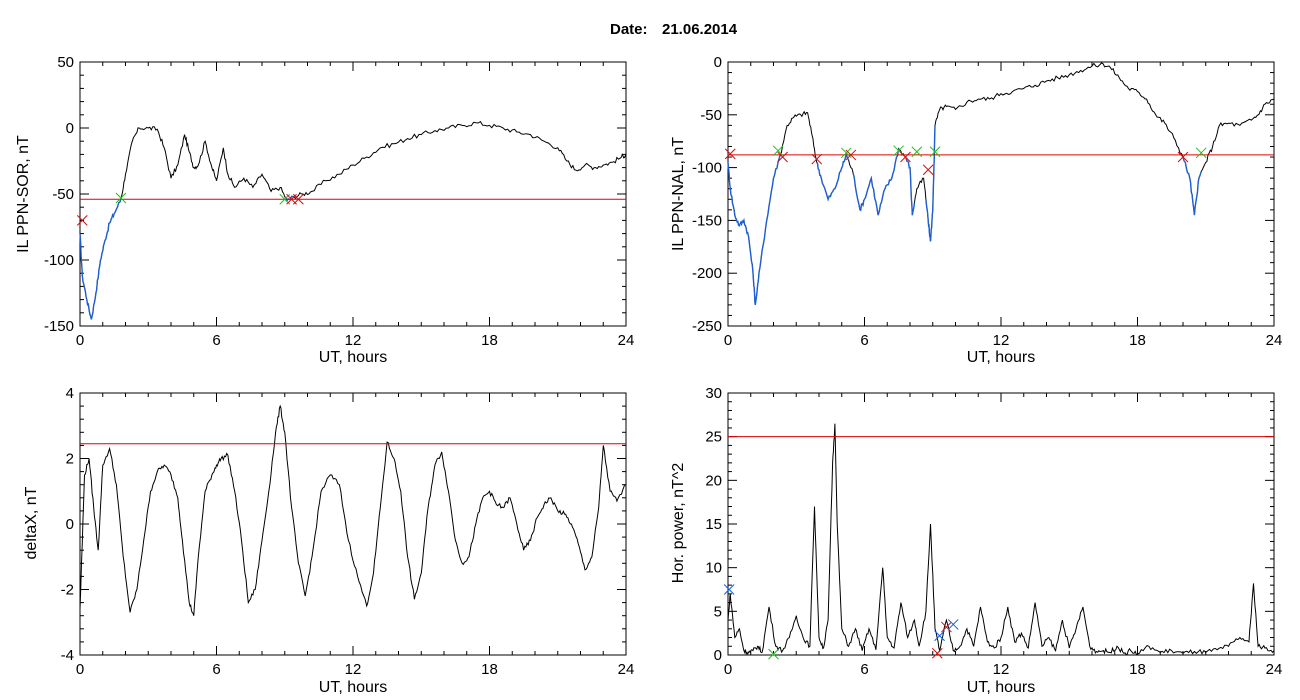 This screenshot has width=1300, height=700. I want to click on y-tick-label: -200, so click(707, 273).